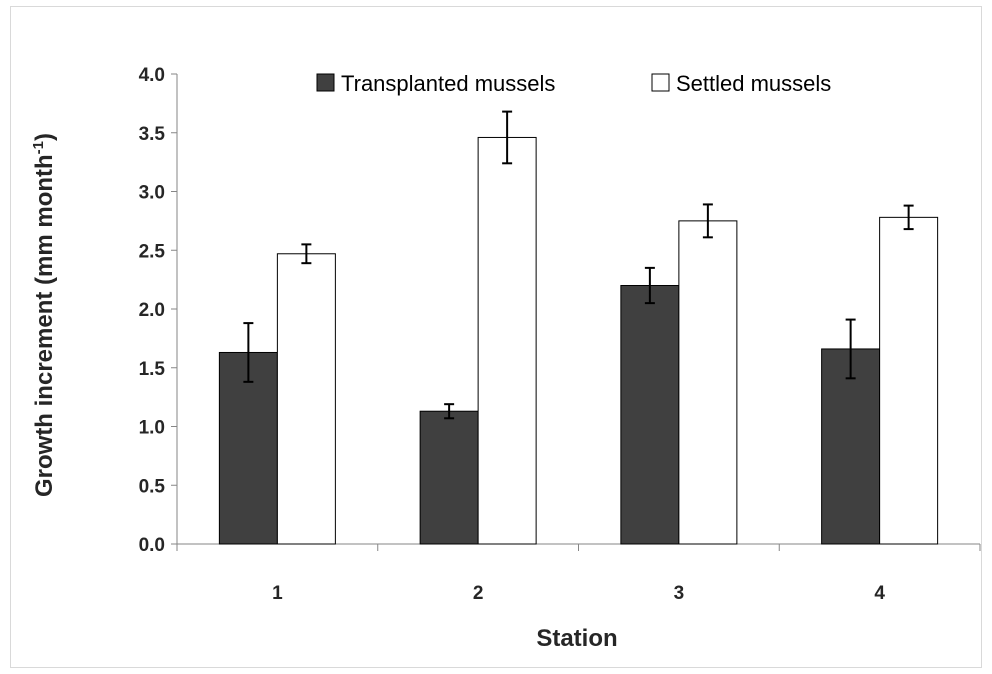 The width and height of the screenshot is (992, 674). What do you see at coordinates (152, 486) in the screenshot?
I see `y-tick-label: 0.5` at bounding box center [152, 486].